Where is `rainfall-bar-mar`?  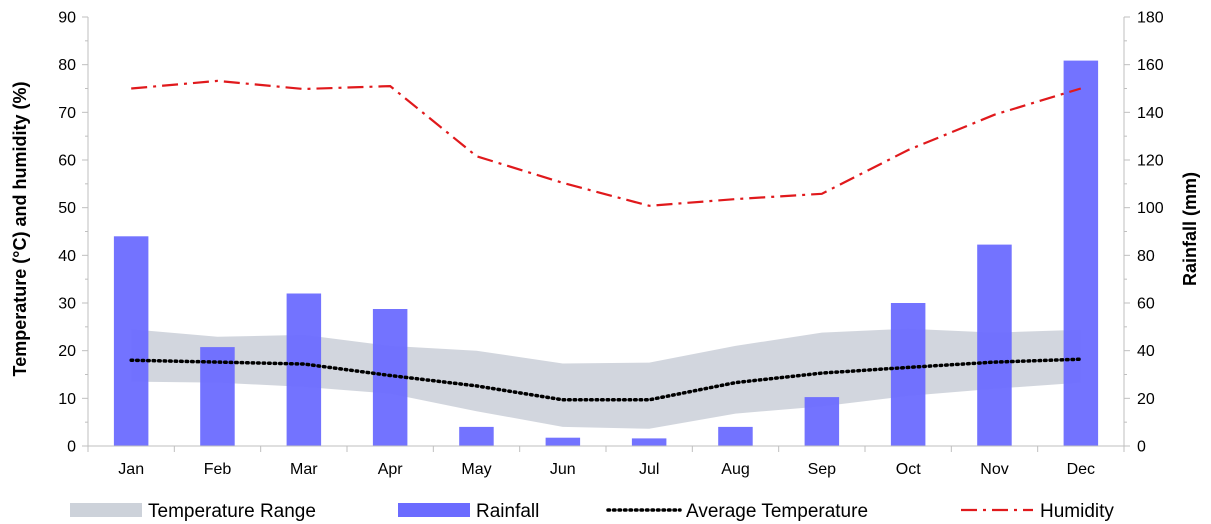
rainfall-bar-mar is located at coordinates (304, 369).